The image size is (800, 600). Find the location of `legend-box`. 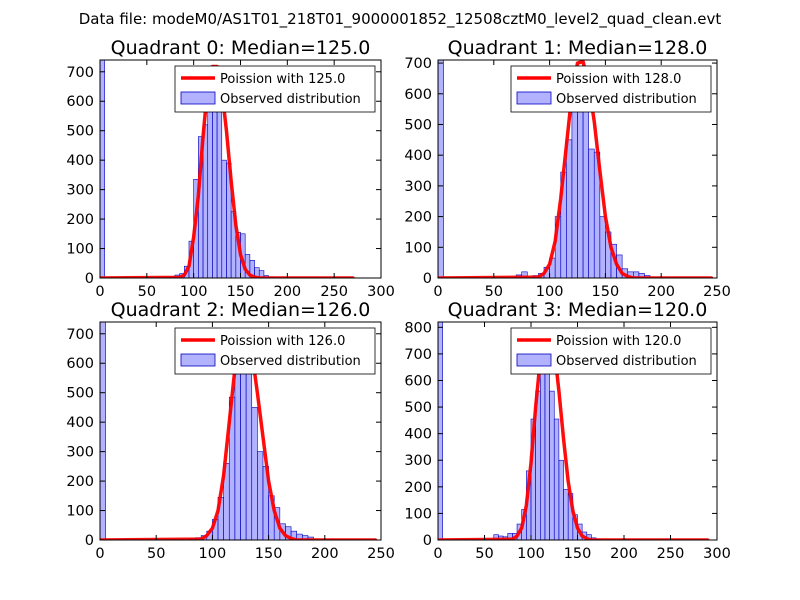

legend-box is located at coordinates (275, 89).